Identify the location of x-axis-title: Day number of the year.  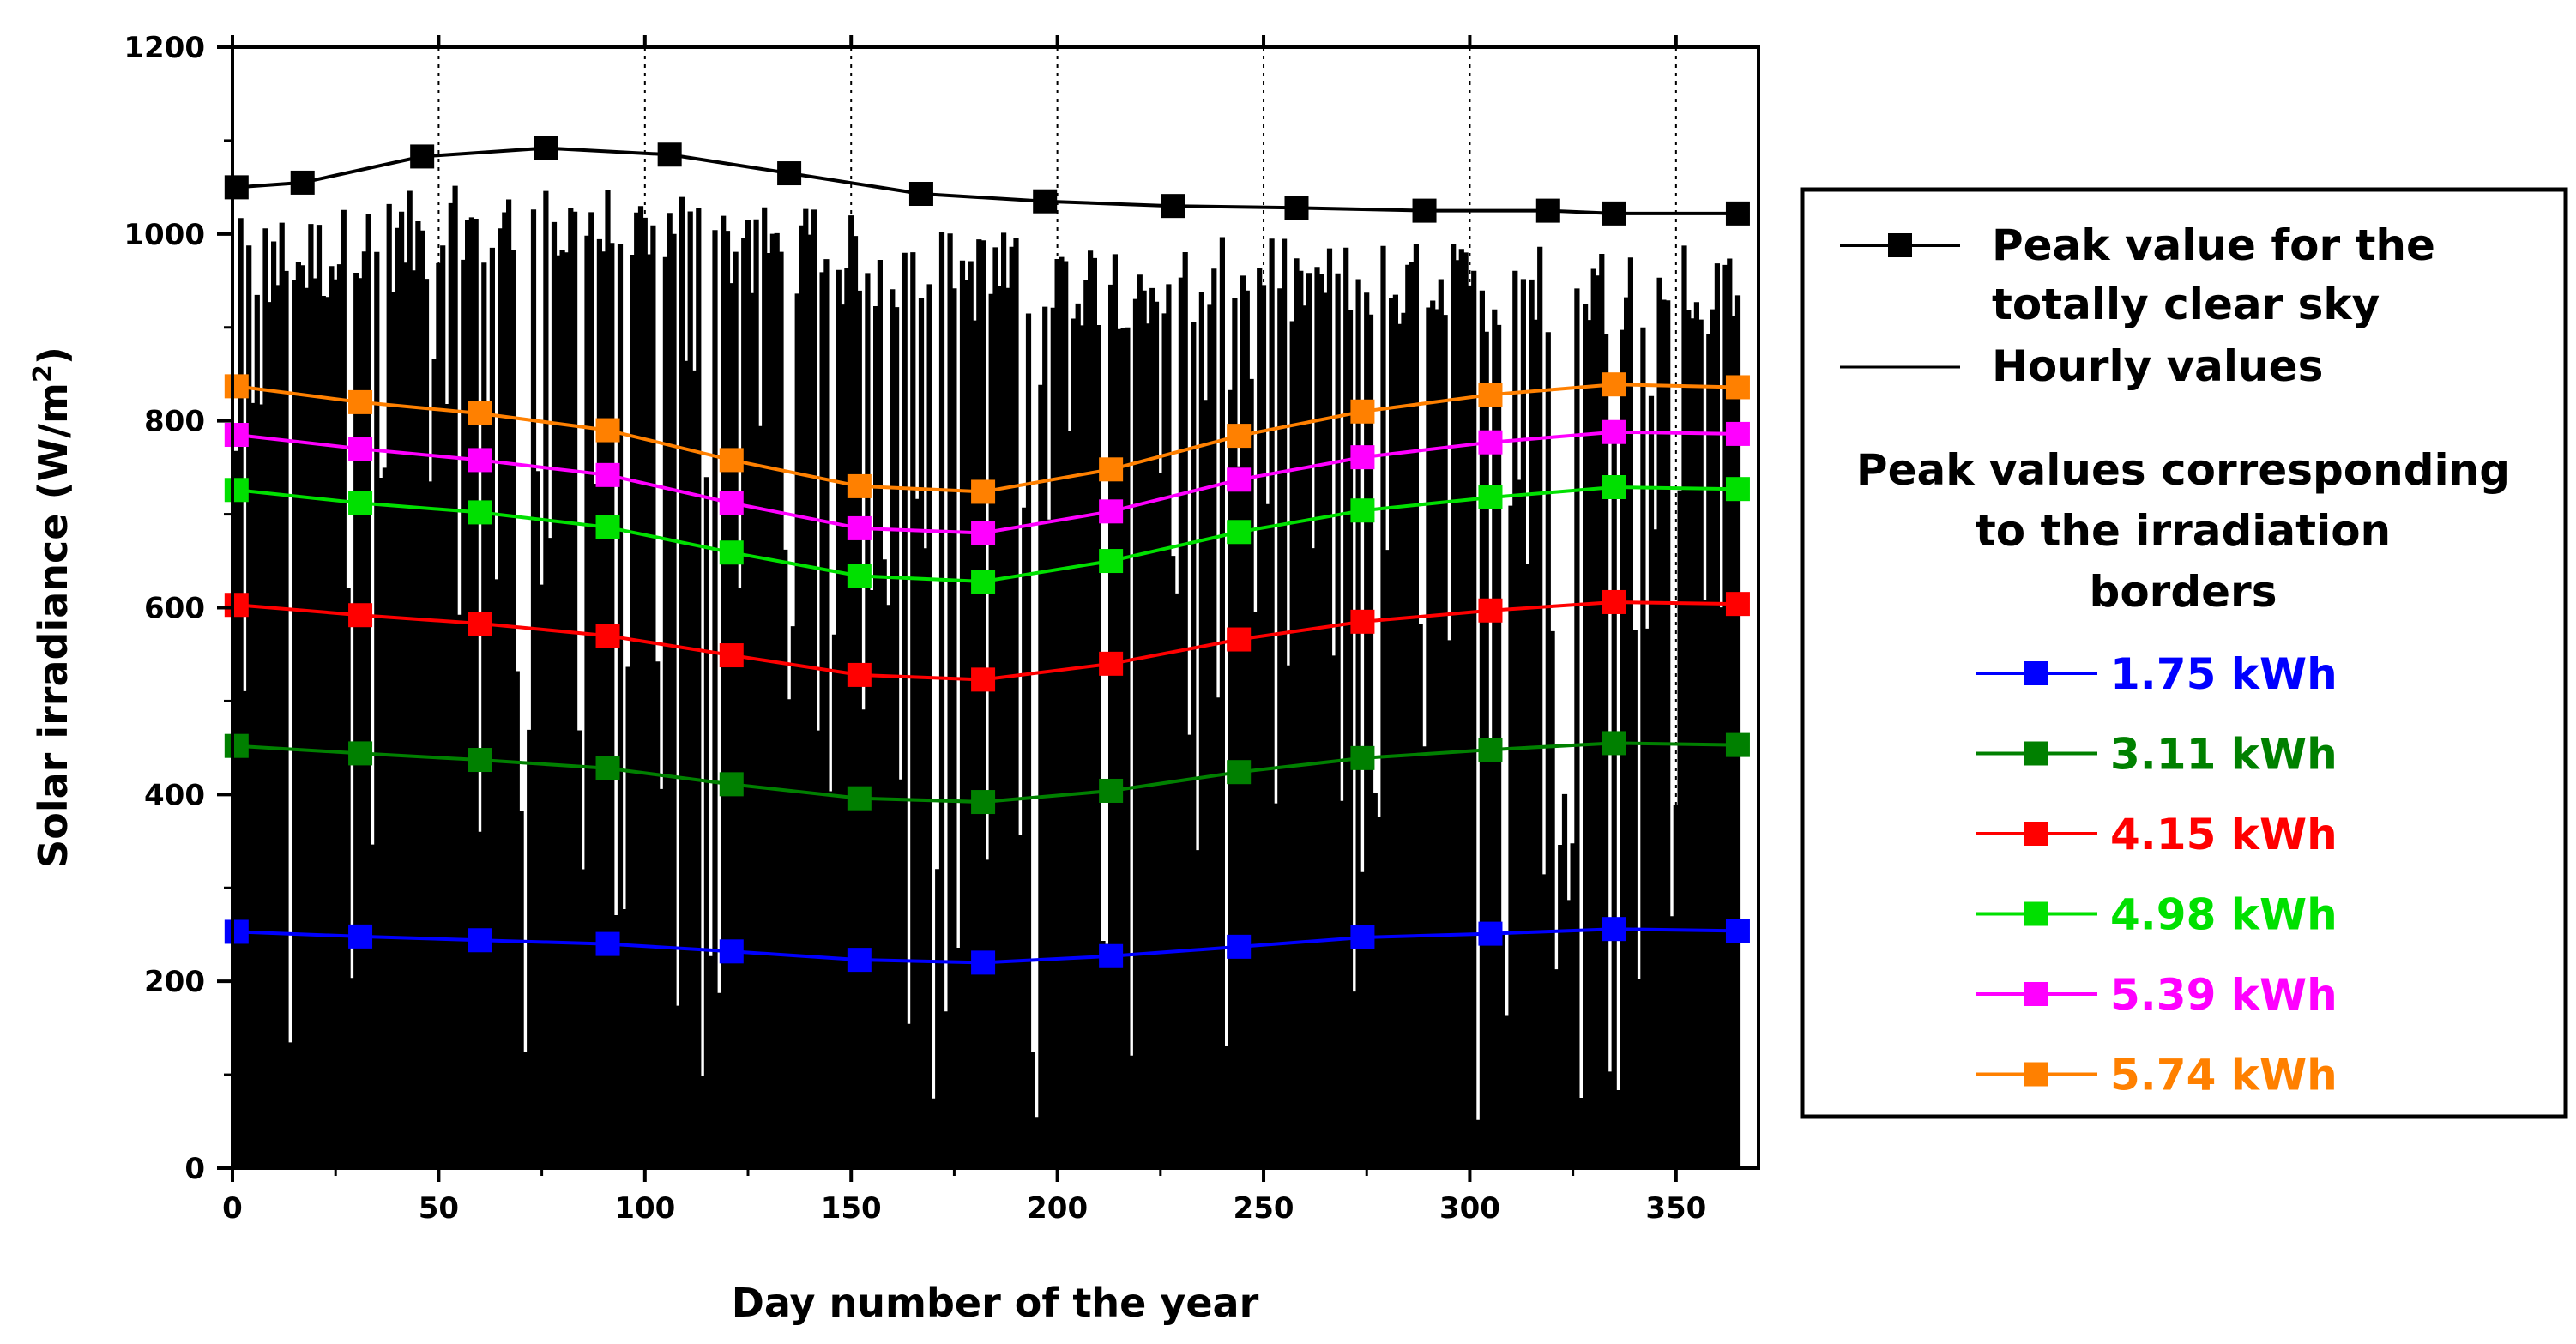
(995, 1303).